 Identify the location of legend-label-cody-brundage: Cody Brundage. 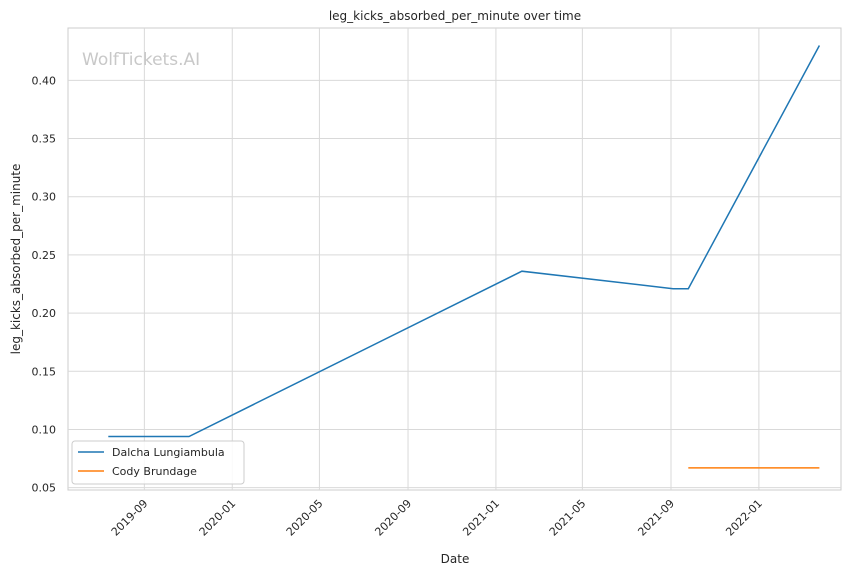
(154, 471).